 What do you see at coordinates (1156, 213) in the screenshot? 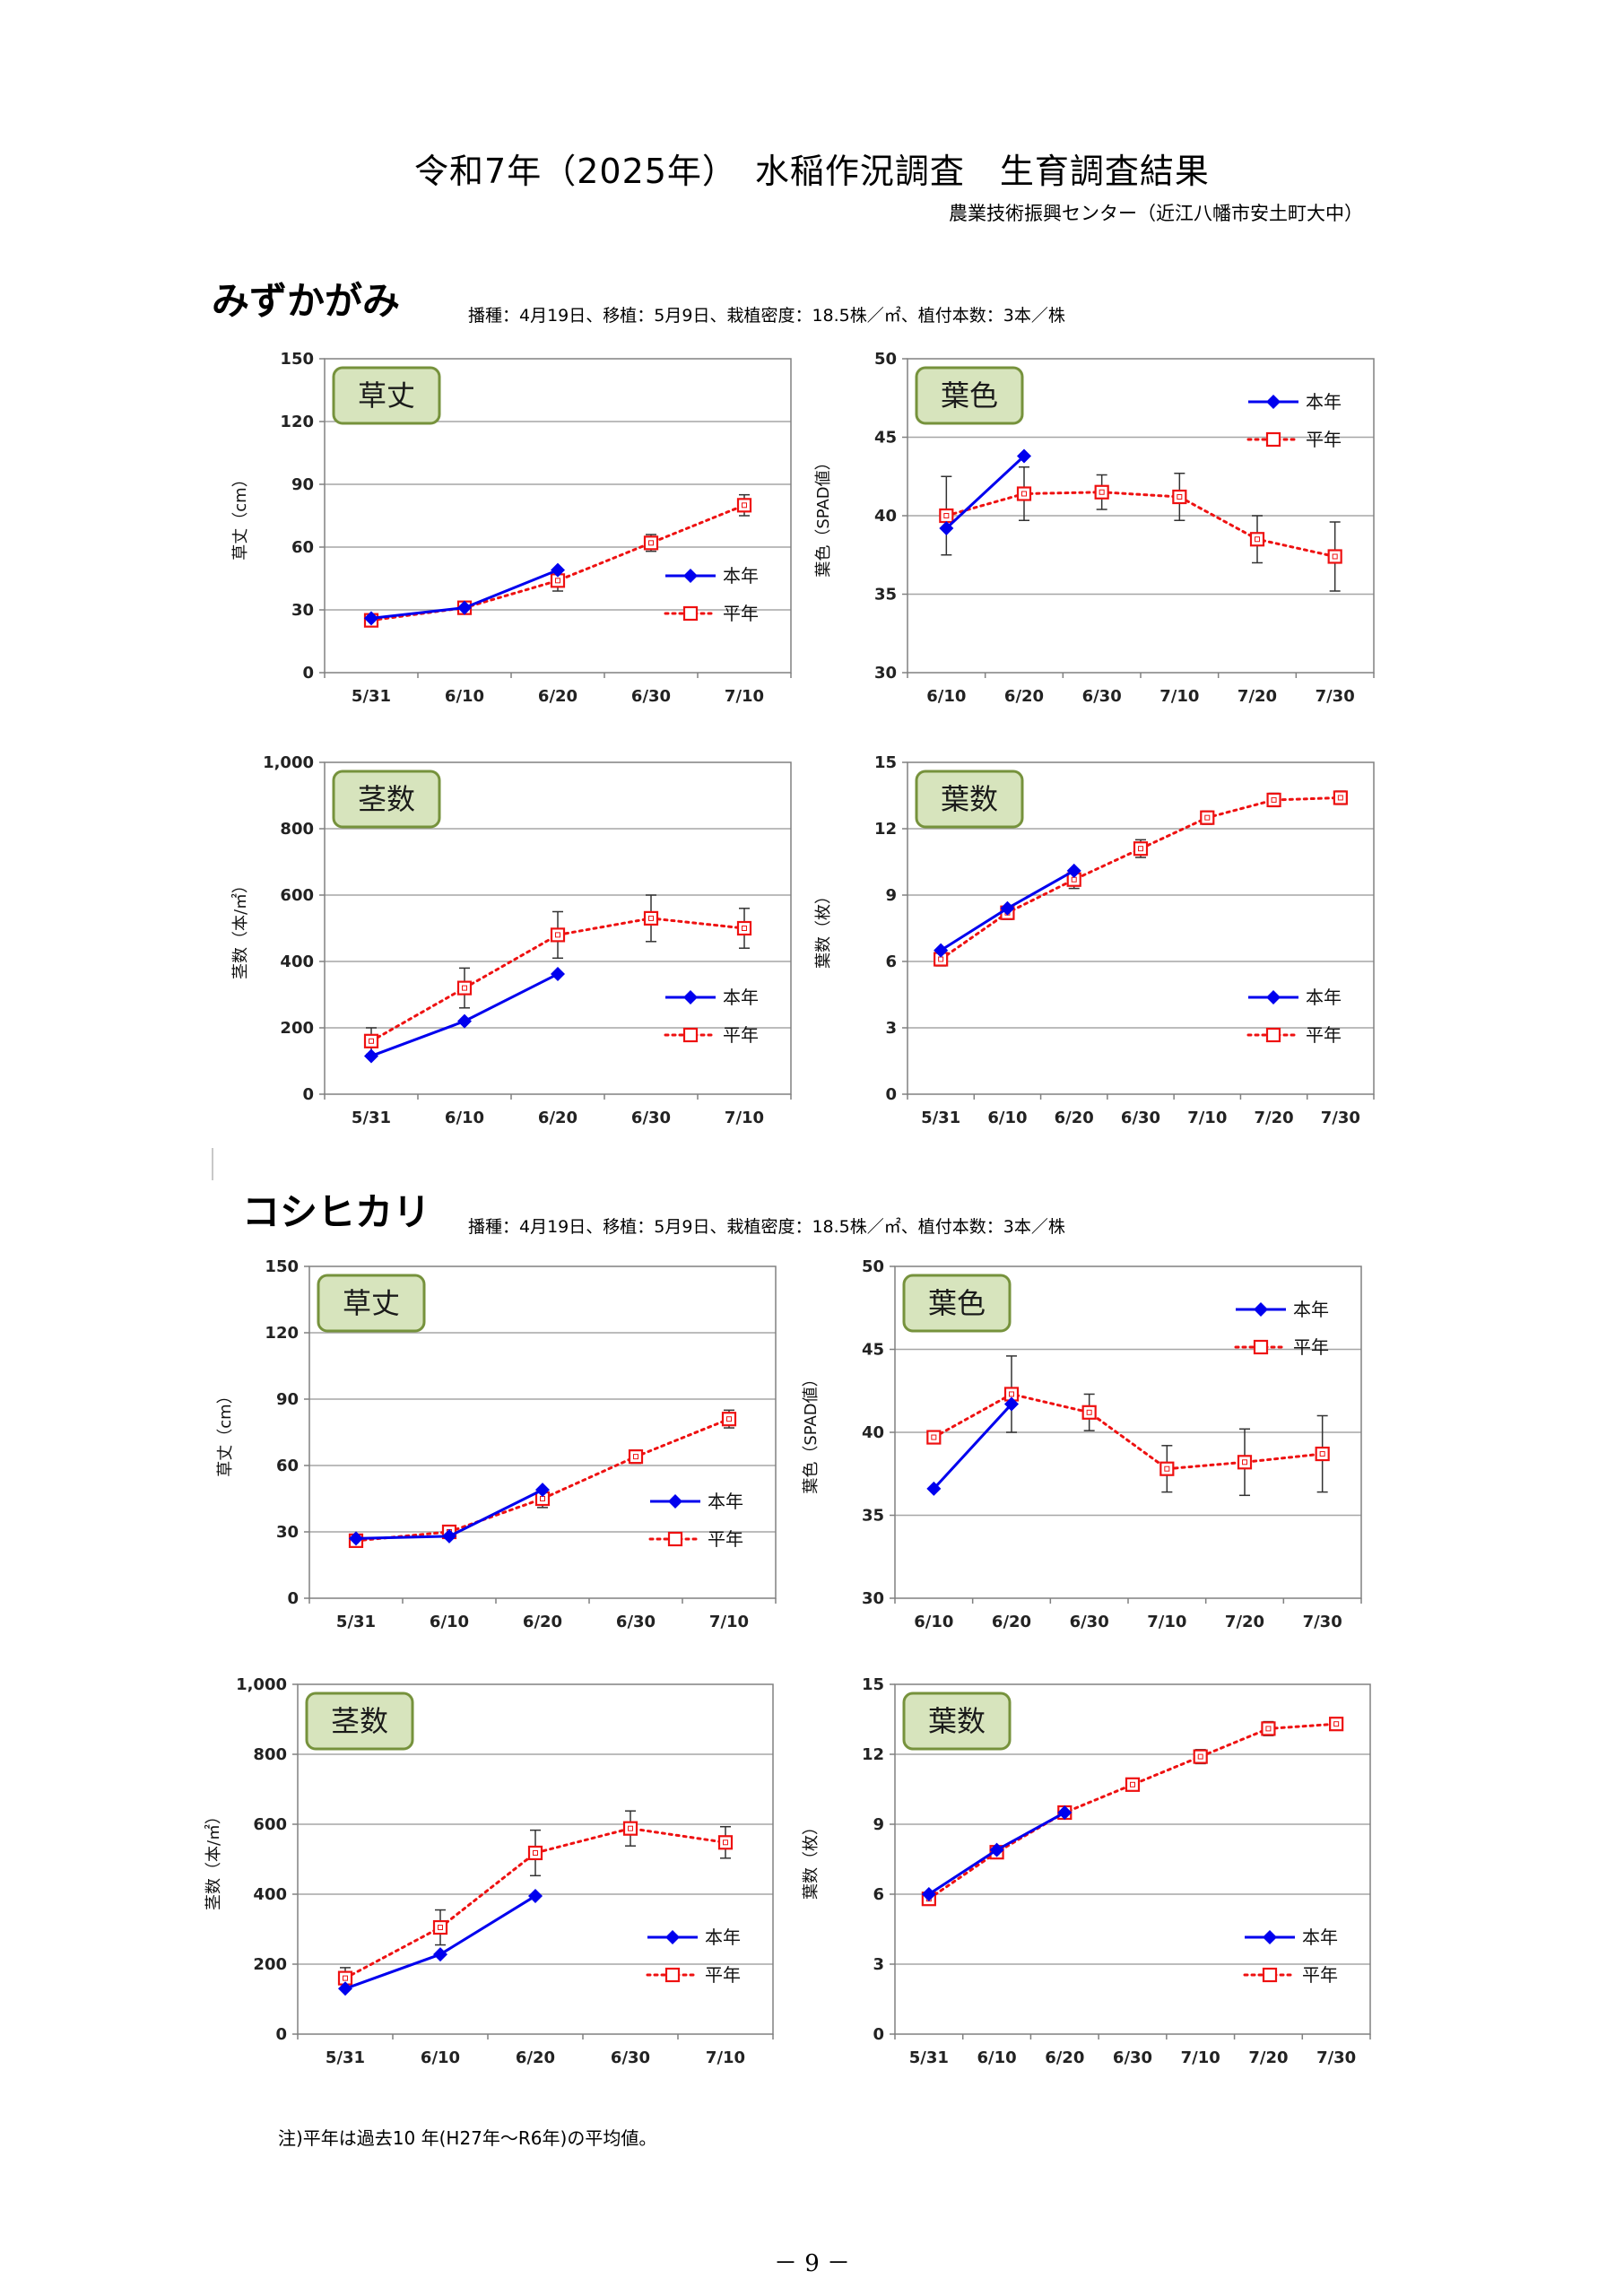
I see `organization-label: 農業技術振興センター（近江八幡市安土町大中）` at bounding box center [1156, 213].